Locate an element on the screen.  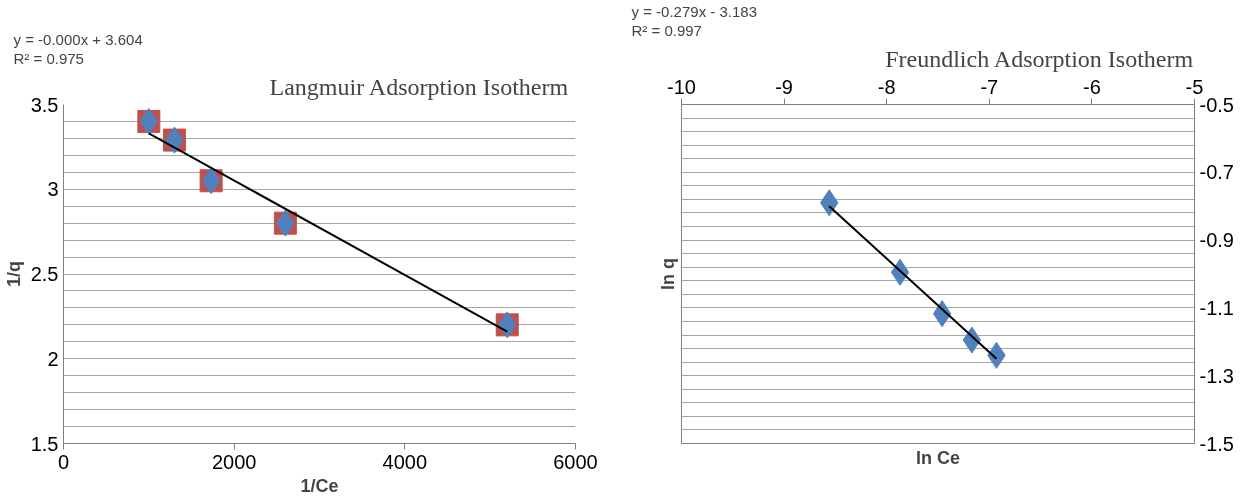
chart-title: Langmuir Adsorption Isotherm is located at coordinates (419, 86).